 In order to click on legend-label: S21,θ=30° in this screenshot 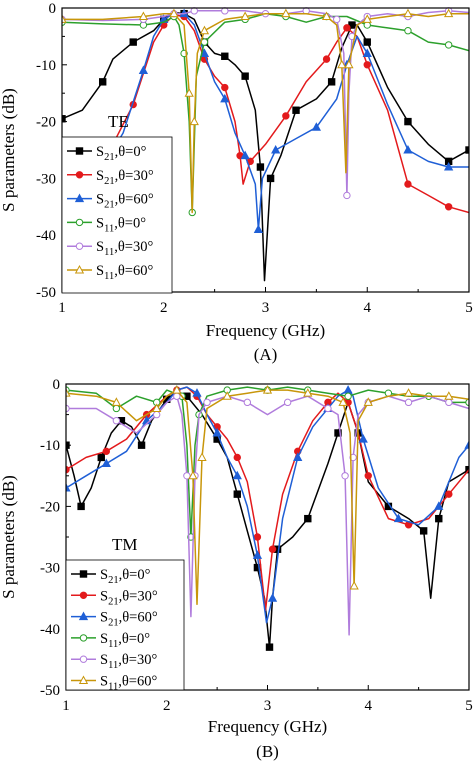, I will do `click(125, 177)`.